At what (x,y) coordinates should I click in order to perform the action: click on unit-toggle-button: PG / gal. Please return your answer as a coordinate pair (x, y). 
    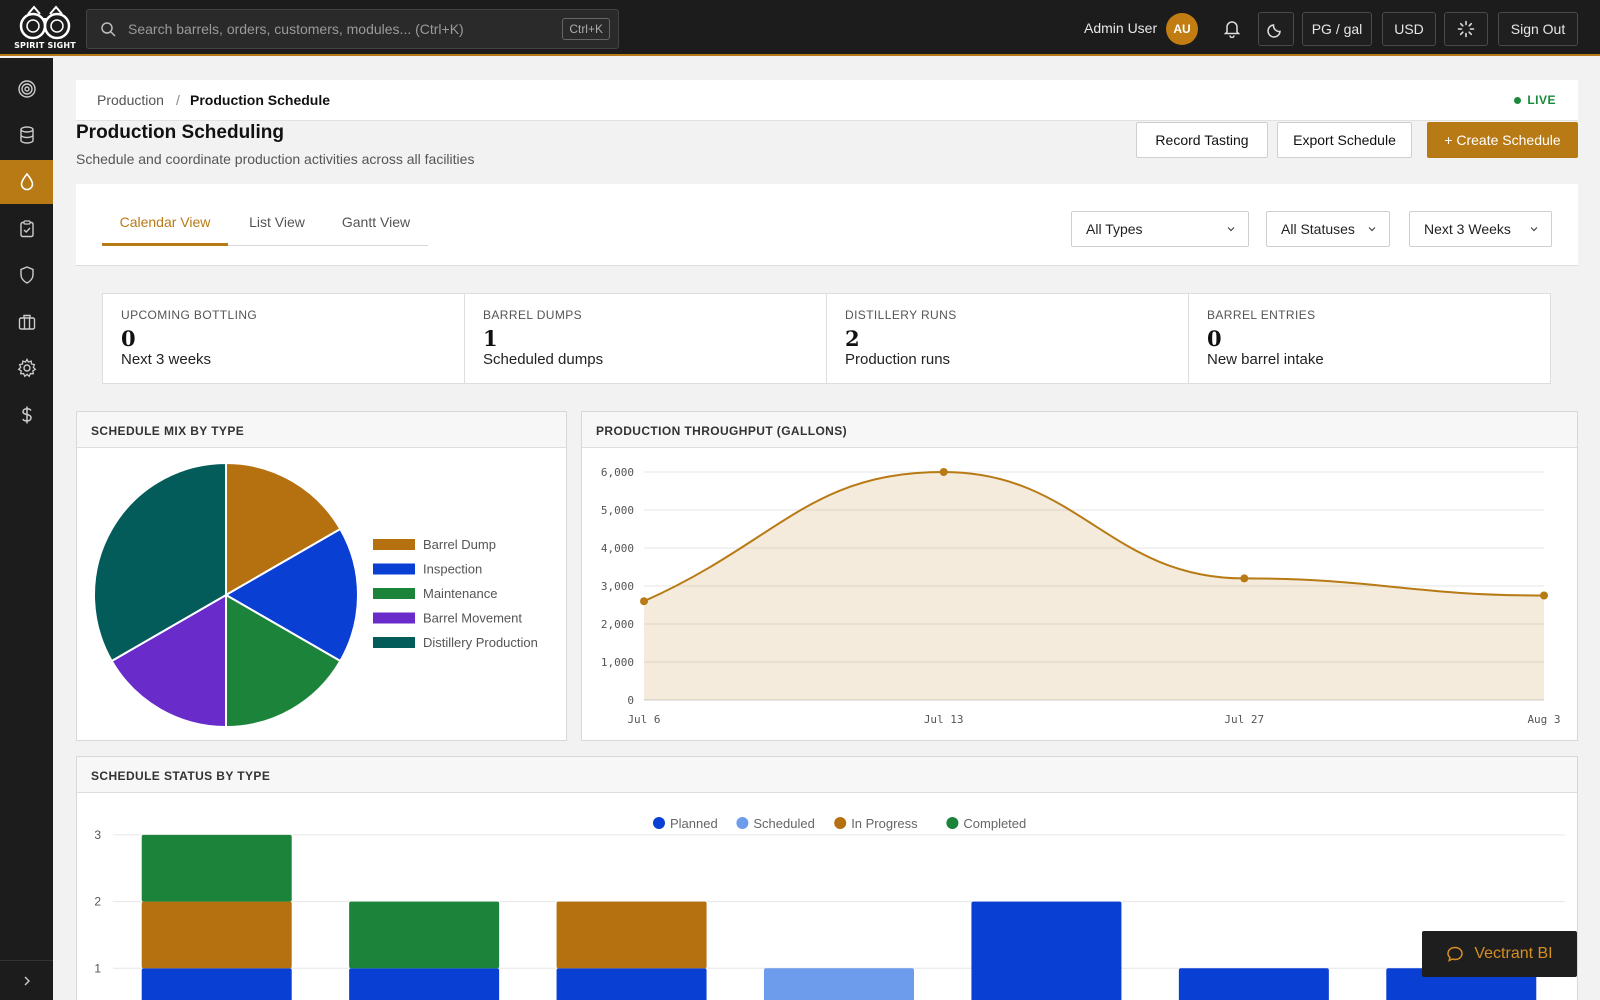
    Looking at the image, I should click on (1337, 29).